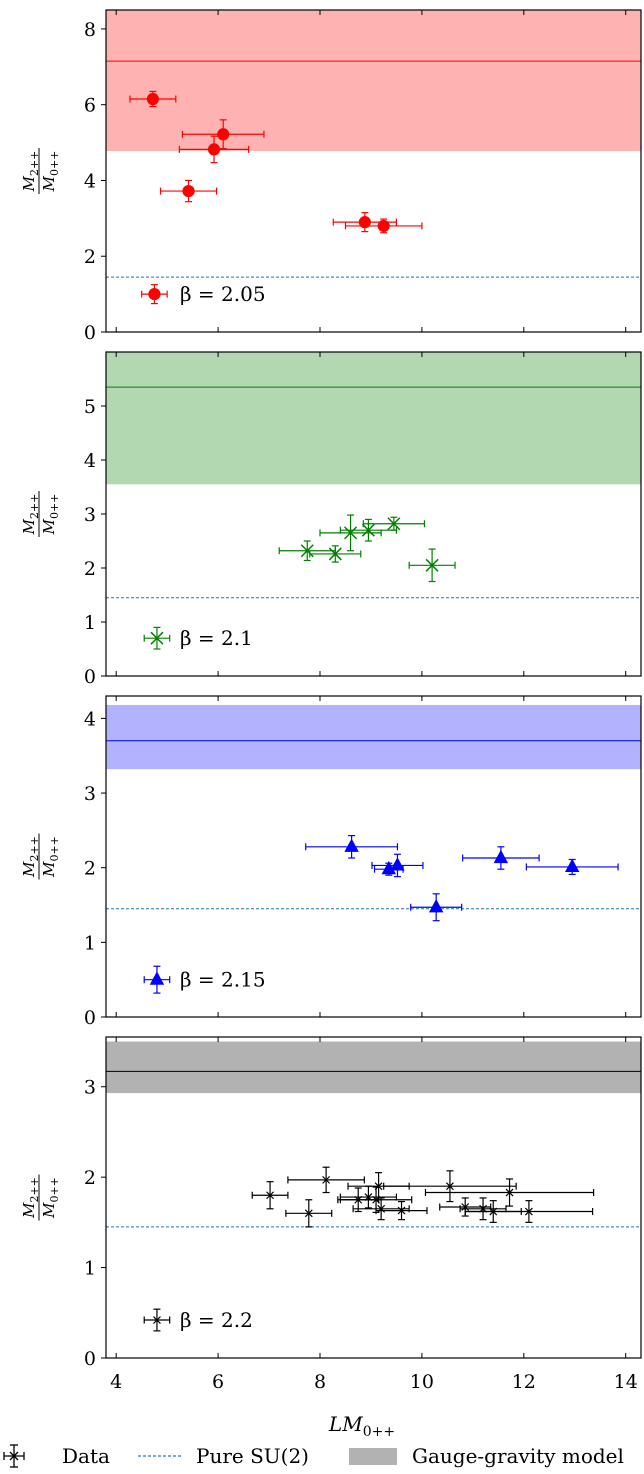  I want to click on beta-label: β = 2.05, so click(223, 294).